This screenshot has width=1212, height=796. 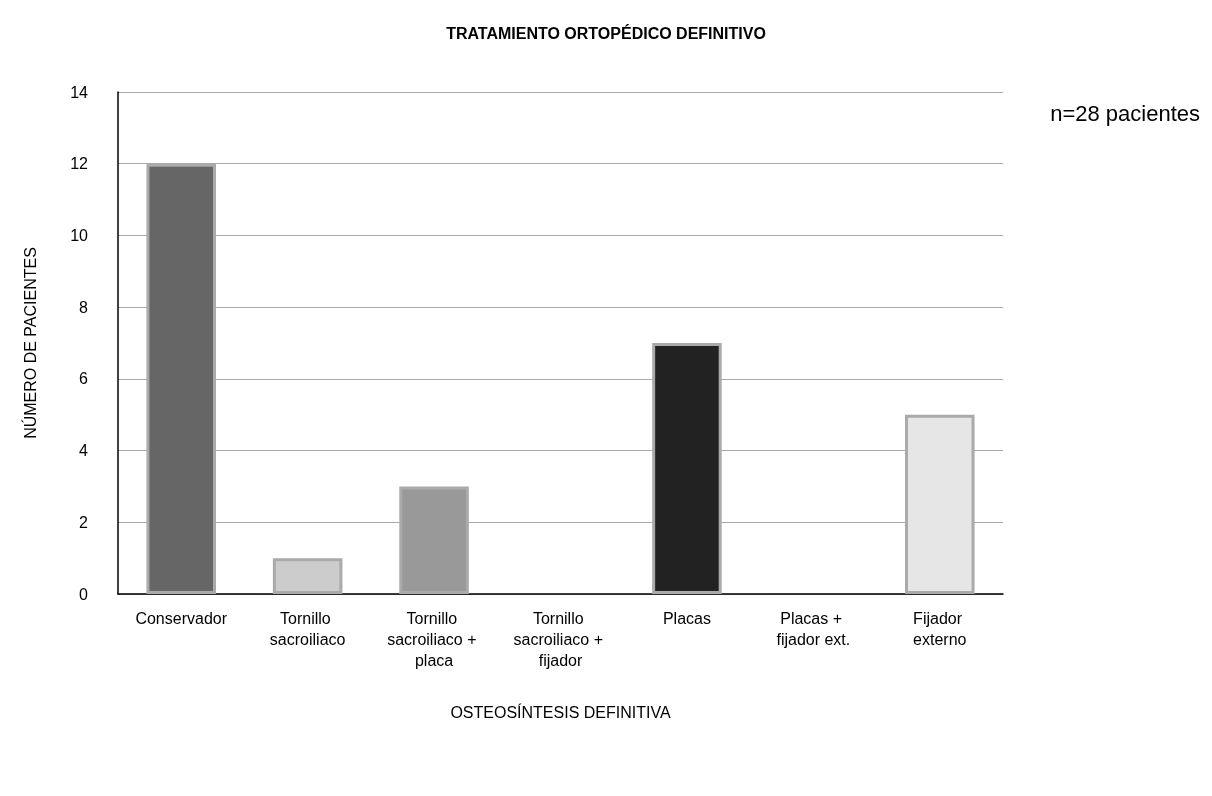 I want to click on y-tick-label: 0, so click(x=84, y=594).